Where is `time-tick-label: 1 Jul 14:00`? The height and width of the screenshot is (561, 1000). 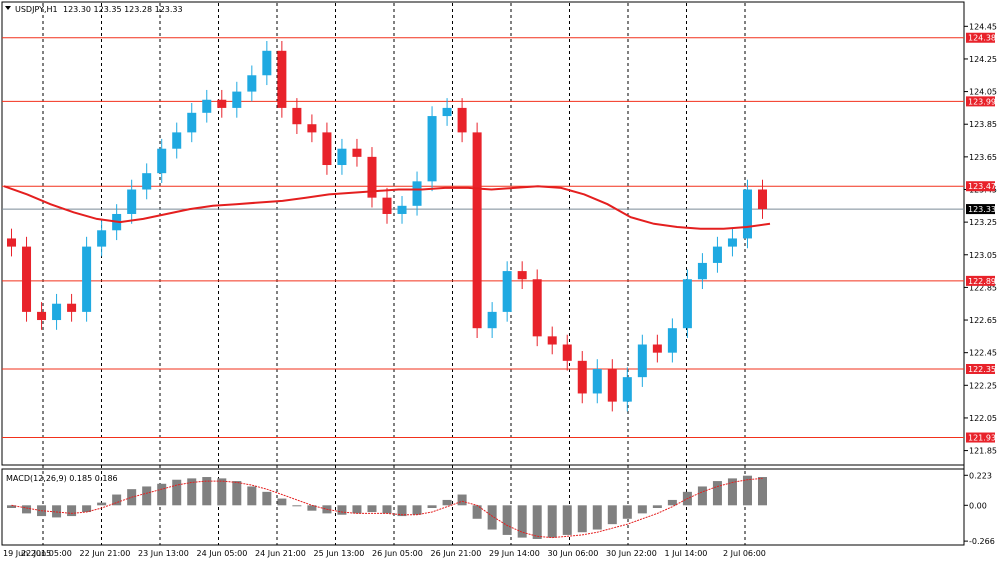
time-tick-label: 1 Jul 14:00 is located at coordinates (686, 553).